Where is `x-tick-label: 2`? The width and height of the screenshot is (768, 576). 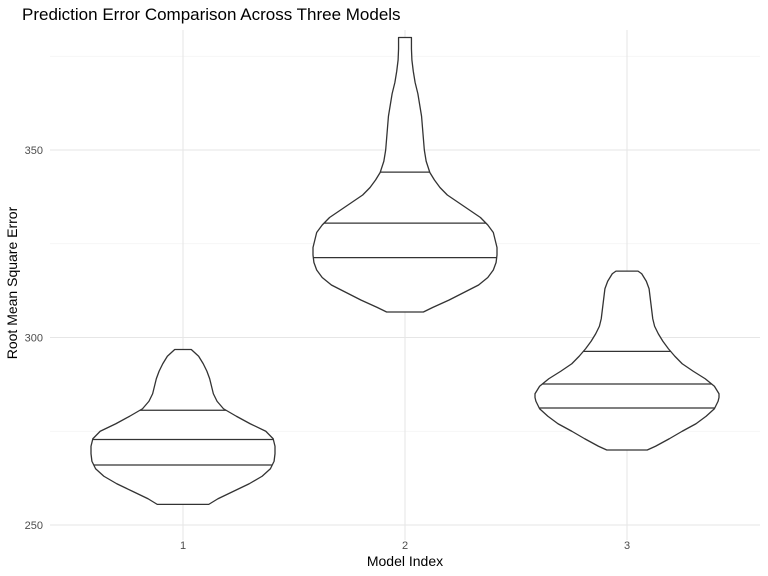 x-tick-label: 2 is located at coordinates (405, 546).